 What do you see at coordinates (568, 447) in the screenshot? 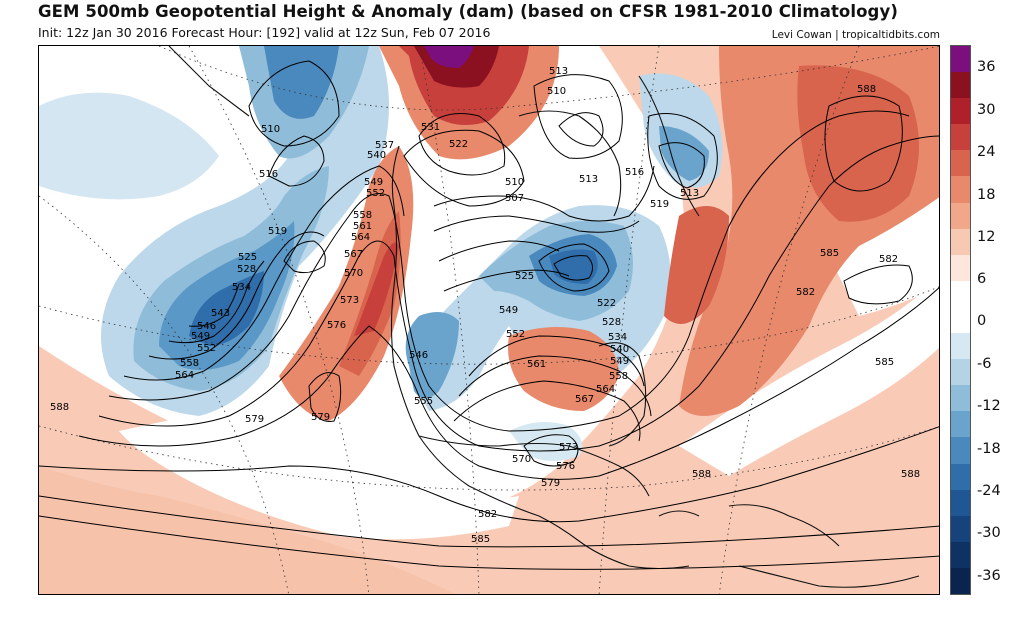
I see `contour-label: 573` at bounding box center [568, 447].